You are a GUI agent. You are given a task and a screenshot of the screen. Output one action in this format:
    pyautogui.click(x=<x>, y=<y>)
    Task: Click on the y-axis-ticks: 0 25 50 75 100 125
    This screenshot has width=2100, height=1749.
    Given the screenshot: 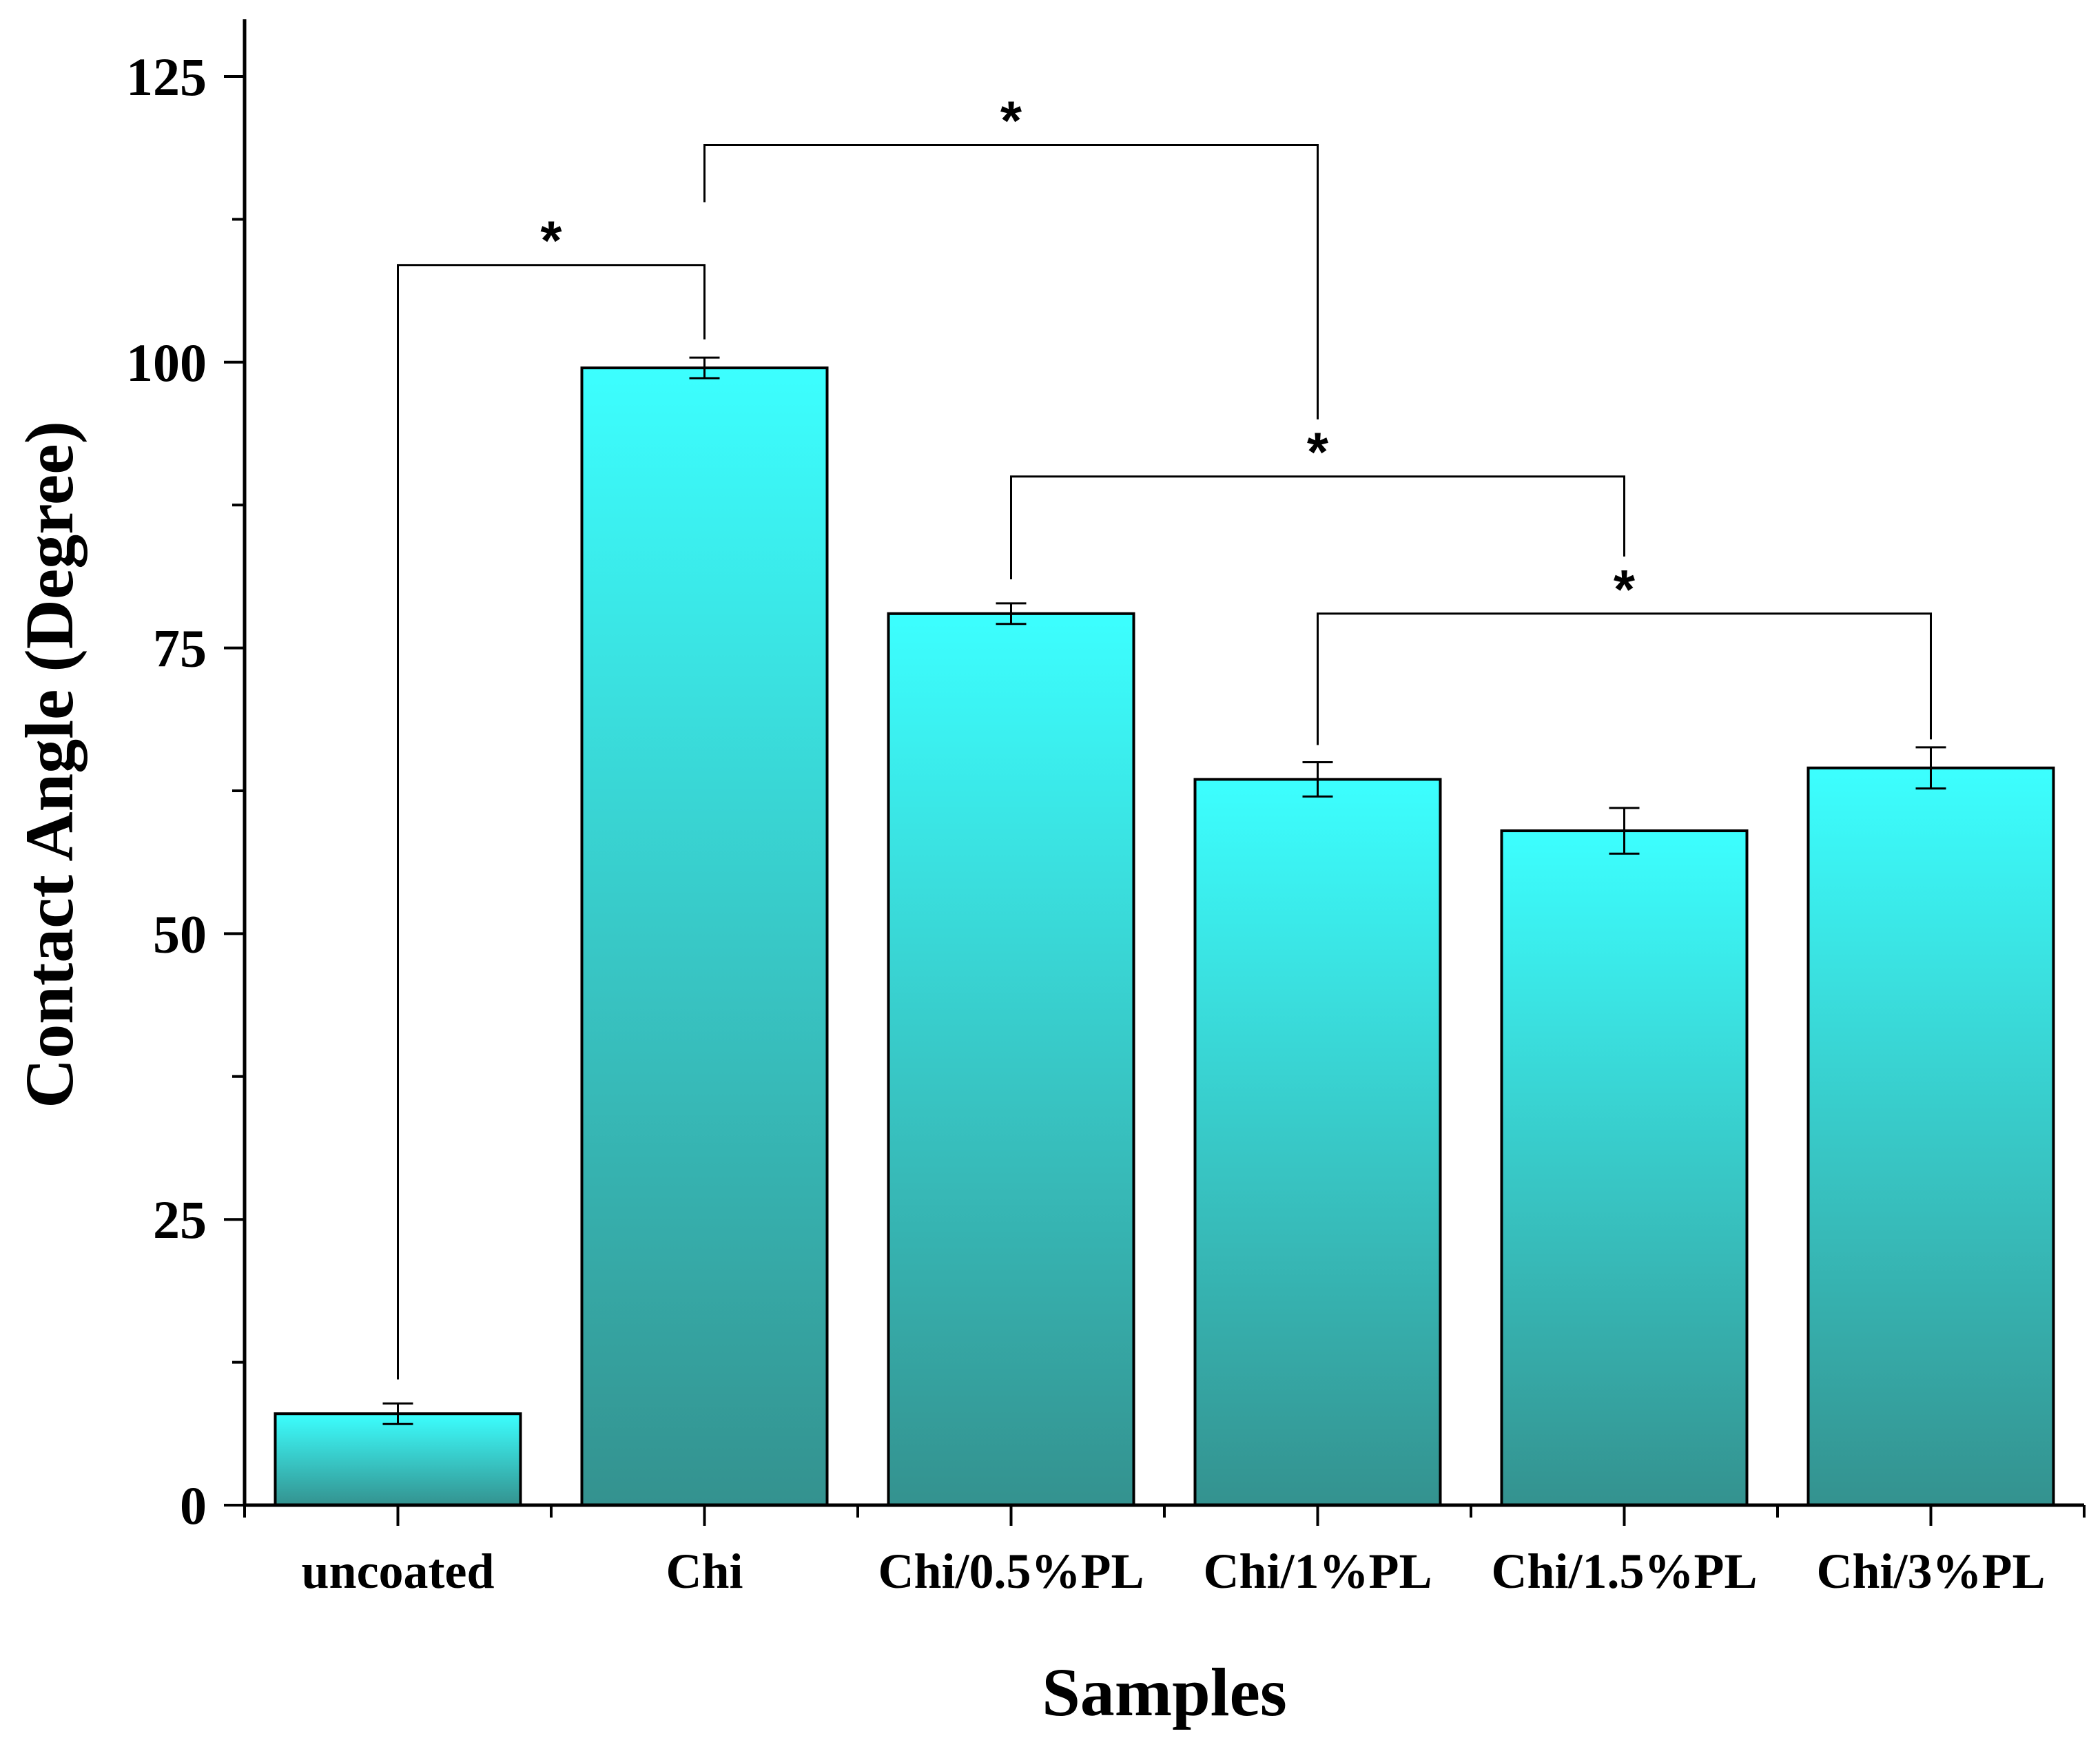 What is the action you would take?
    pyautogui.click(x=185, y=791)
    